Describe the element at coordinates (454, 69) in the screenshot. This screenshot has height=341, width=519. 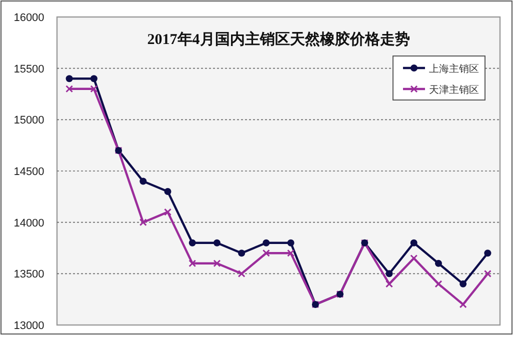
I see `legend-label: 上海主销区` at that location.